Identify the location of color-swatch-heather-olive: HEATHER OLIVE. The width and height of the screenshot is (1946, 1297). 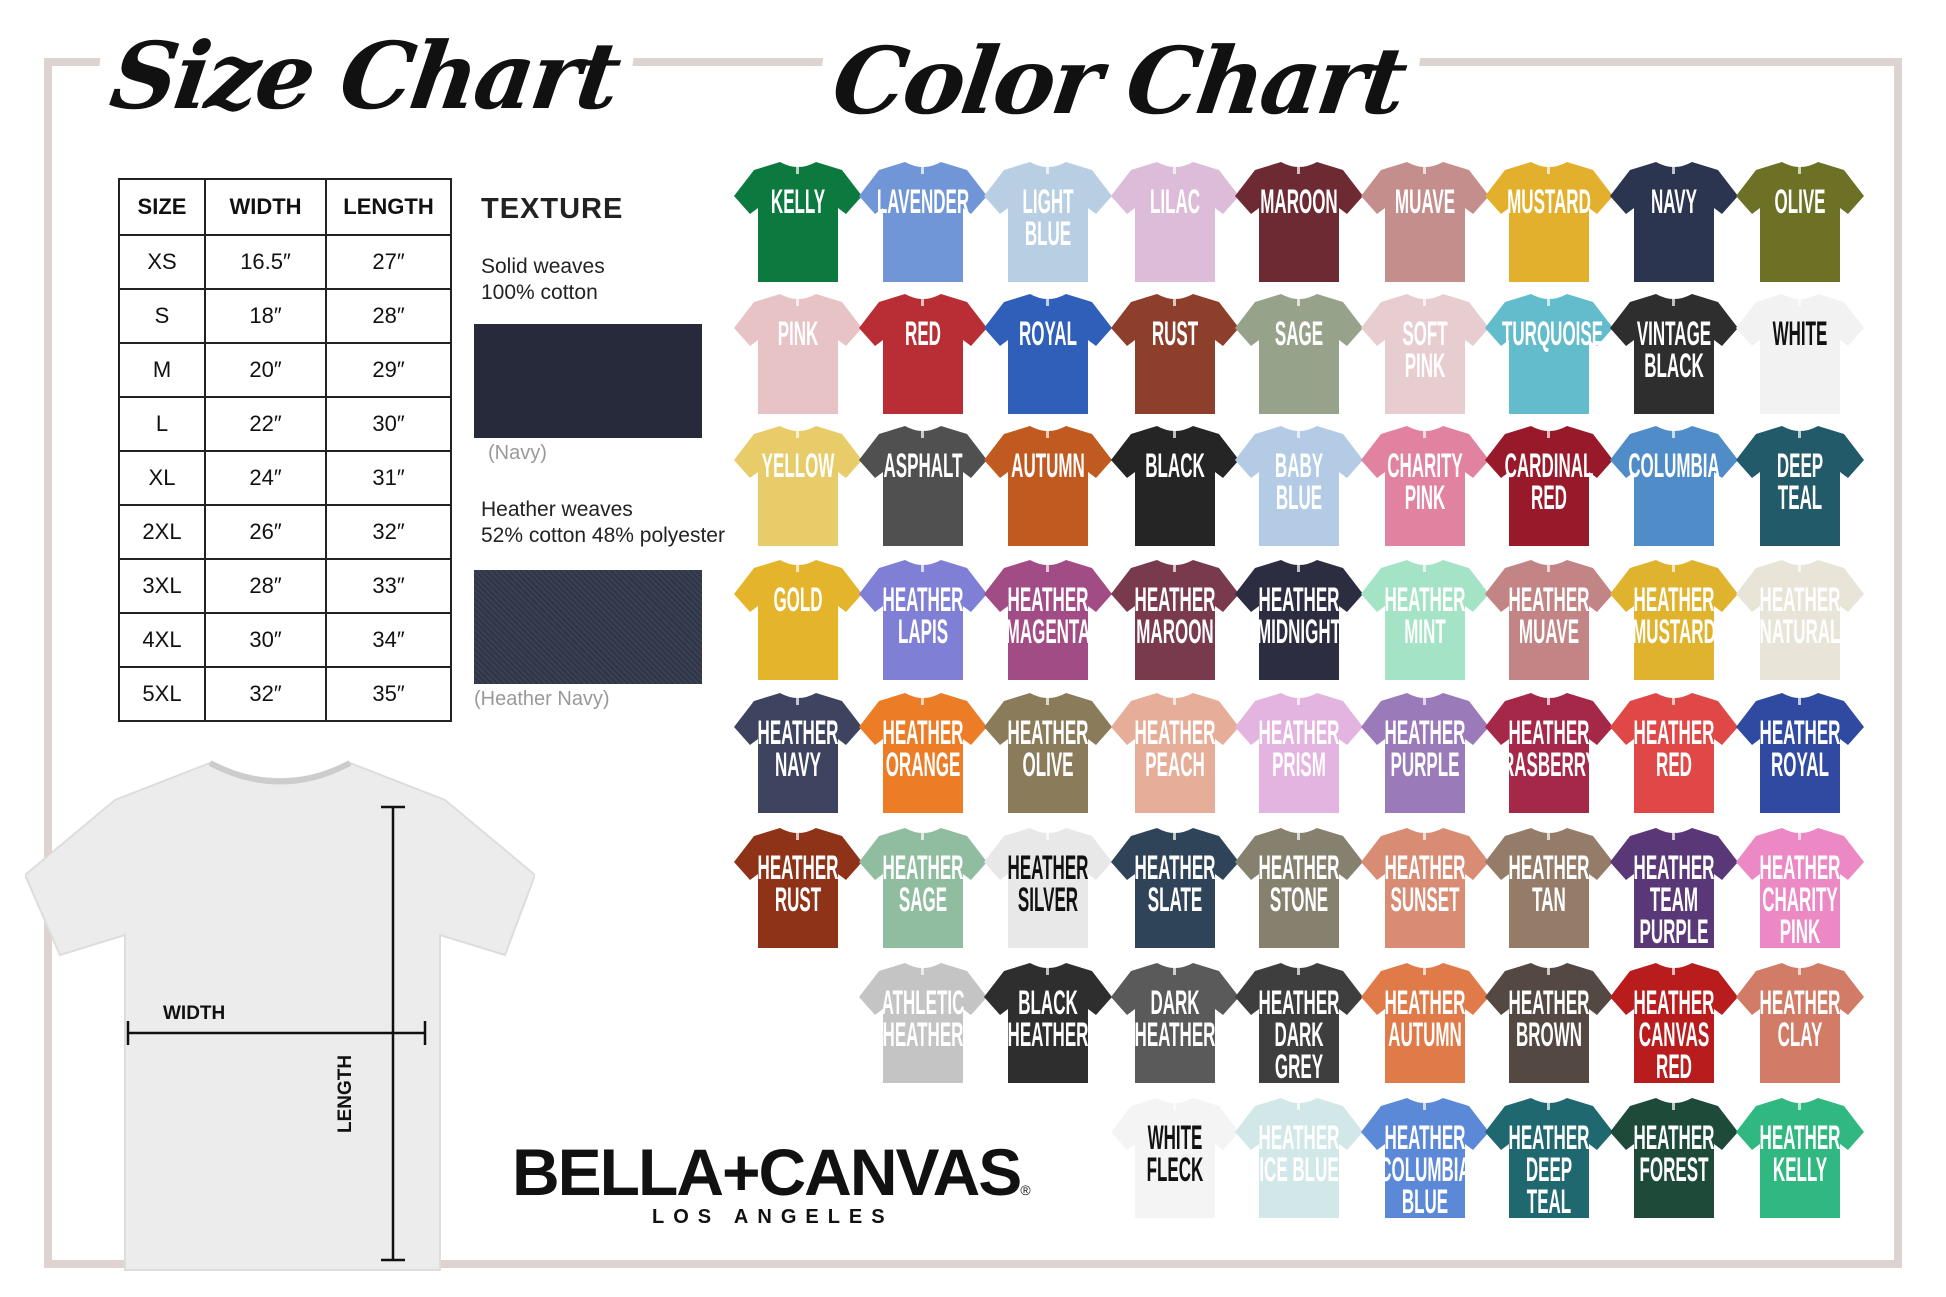
(1048, 753).